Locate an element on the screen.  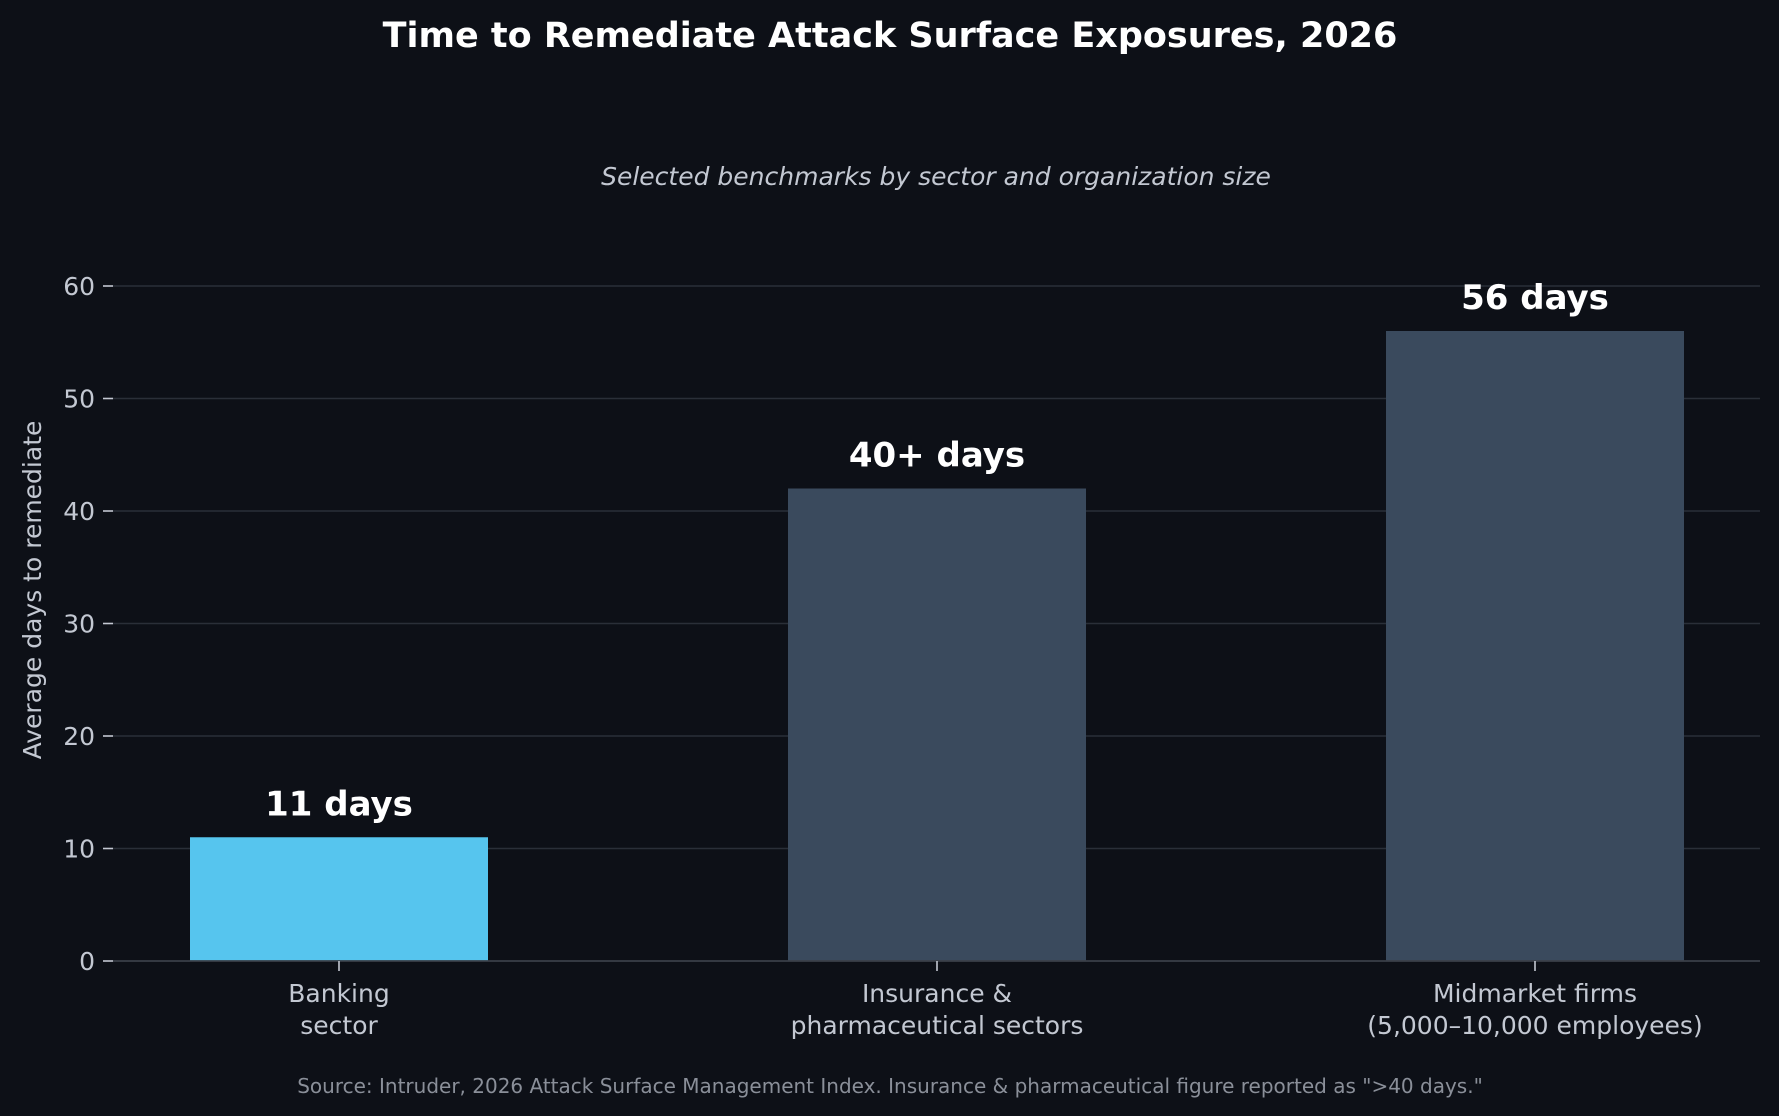
data-label: 56 days is located at coordinates (1535, 298).